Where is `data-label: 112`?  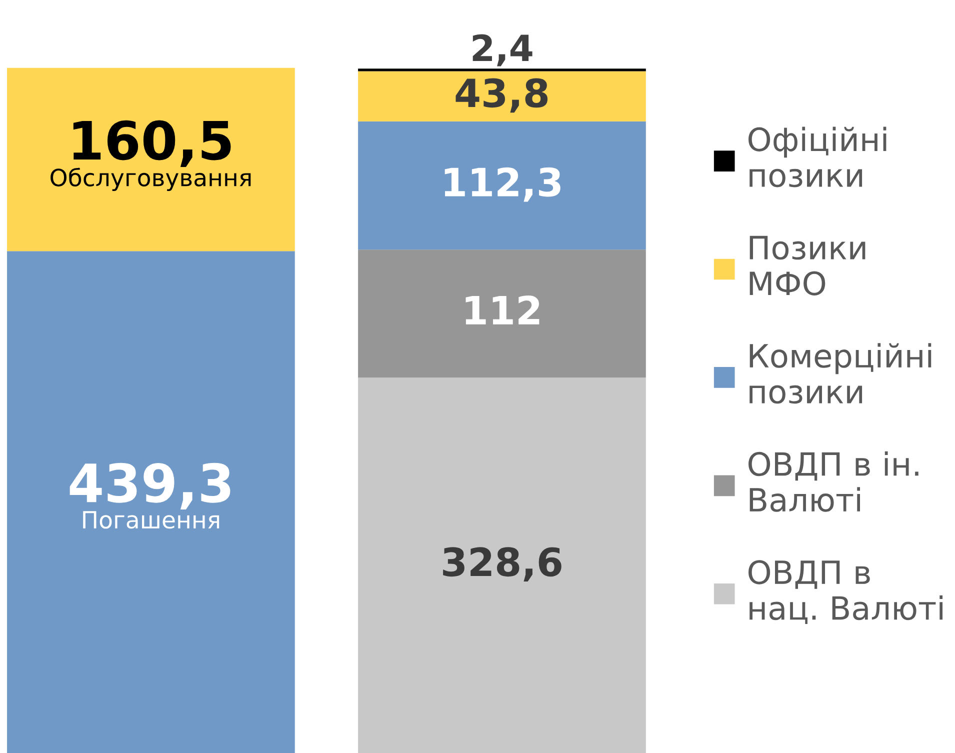
data-label: 112 is located at coordinates (503, 309).